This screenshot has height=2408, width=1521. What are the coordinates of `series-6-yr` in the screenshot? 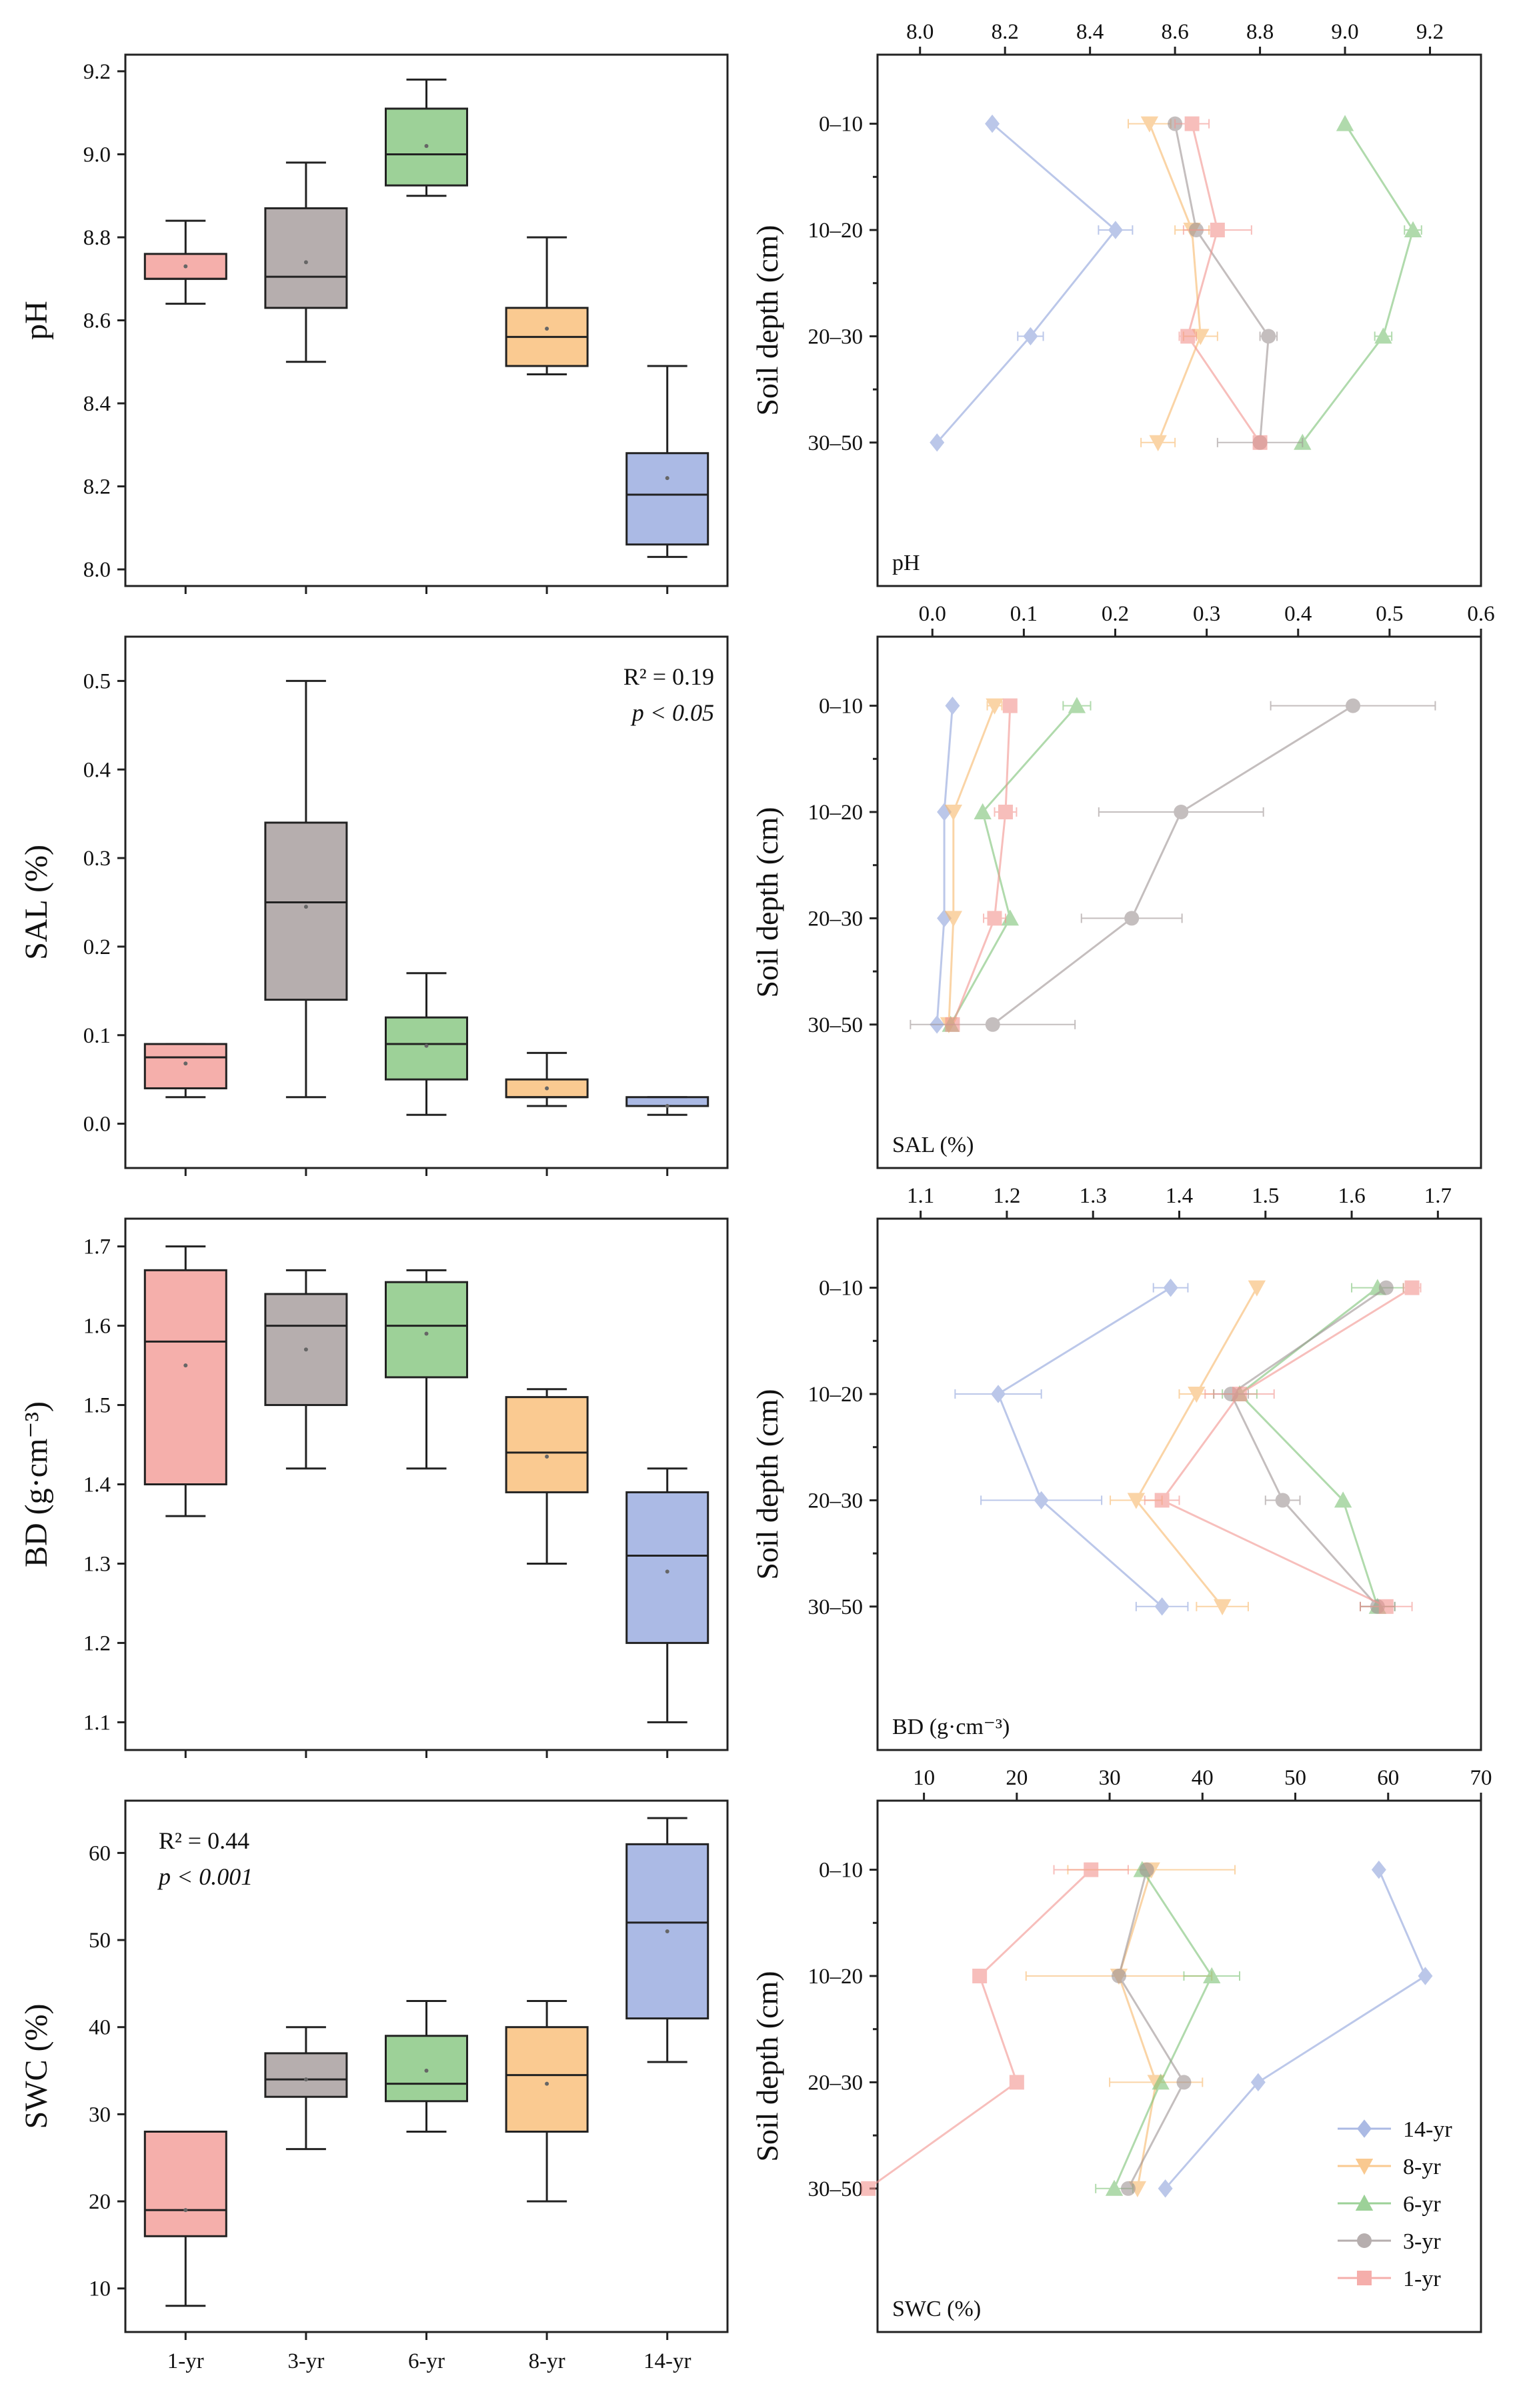 It's located at (1017, 864).